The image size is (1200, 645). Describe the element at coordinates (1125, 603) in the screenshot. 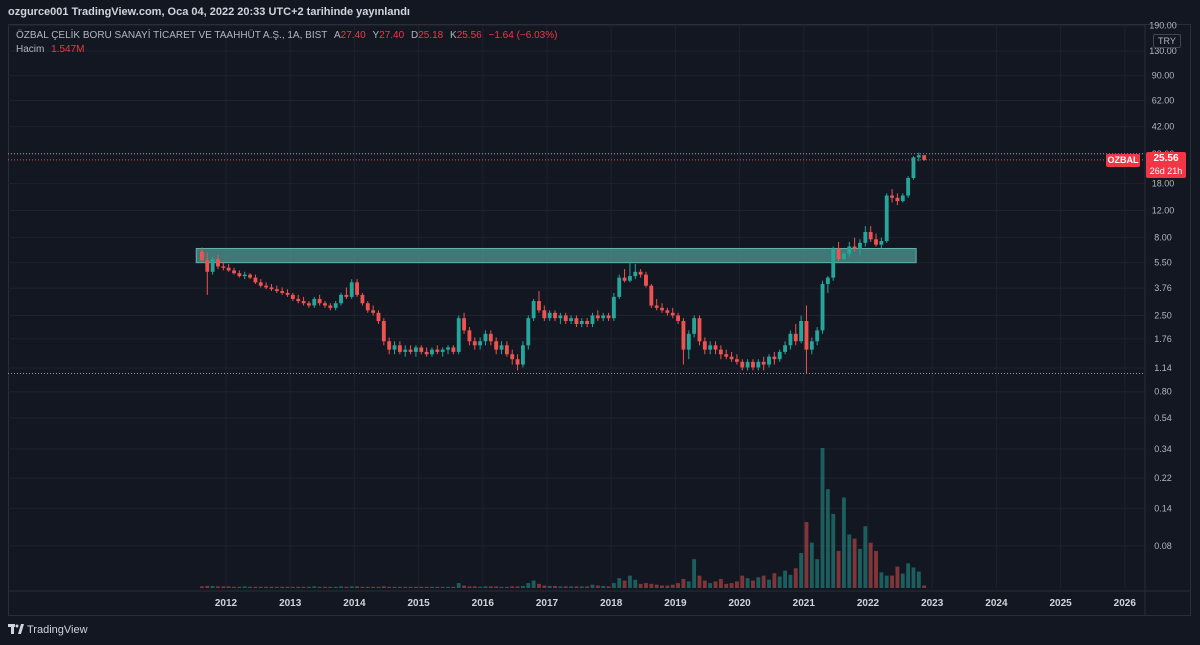

I see `time-tick-label: 2026` at that location.